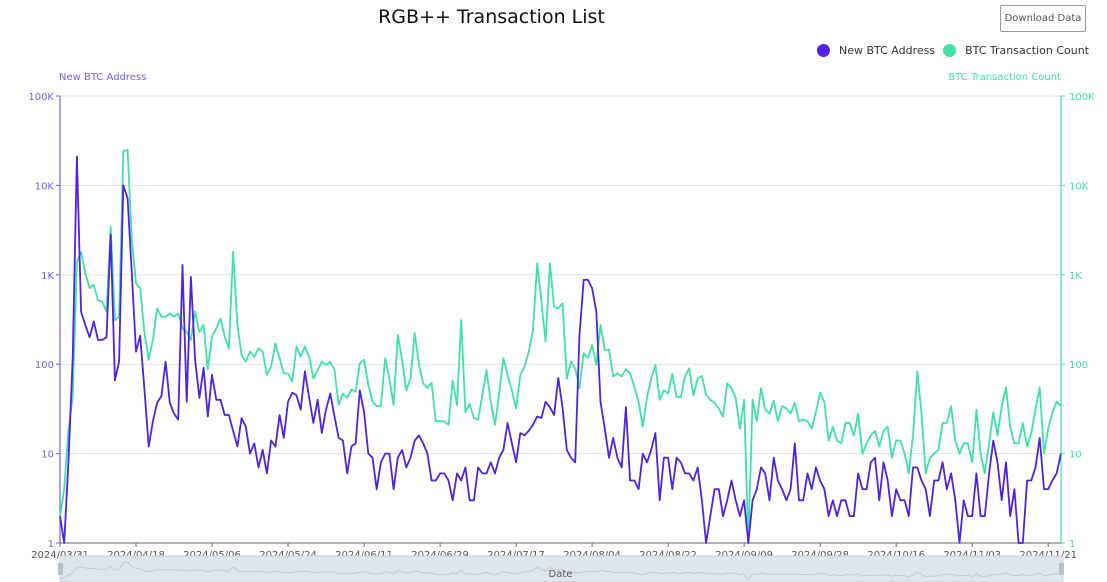  What do you see at coordinates (1004, 77) in the screenshot?
I see `right-axis-title: BTC Transaction Count` at bounding box center [1004, 77].